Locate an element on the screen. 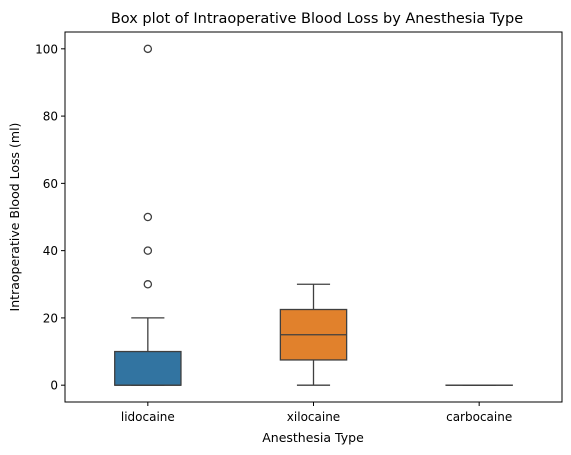  y-tick-label: 0 is located at coordinates (54, 386).